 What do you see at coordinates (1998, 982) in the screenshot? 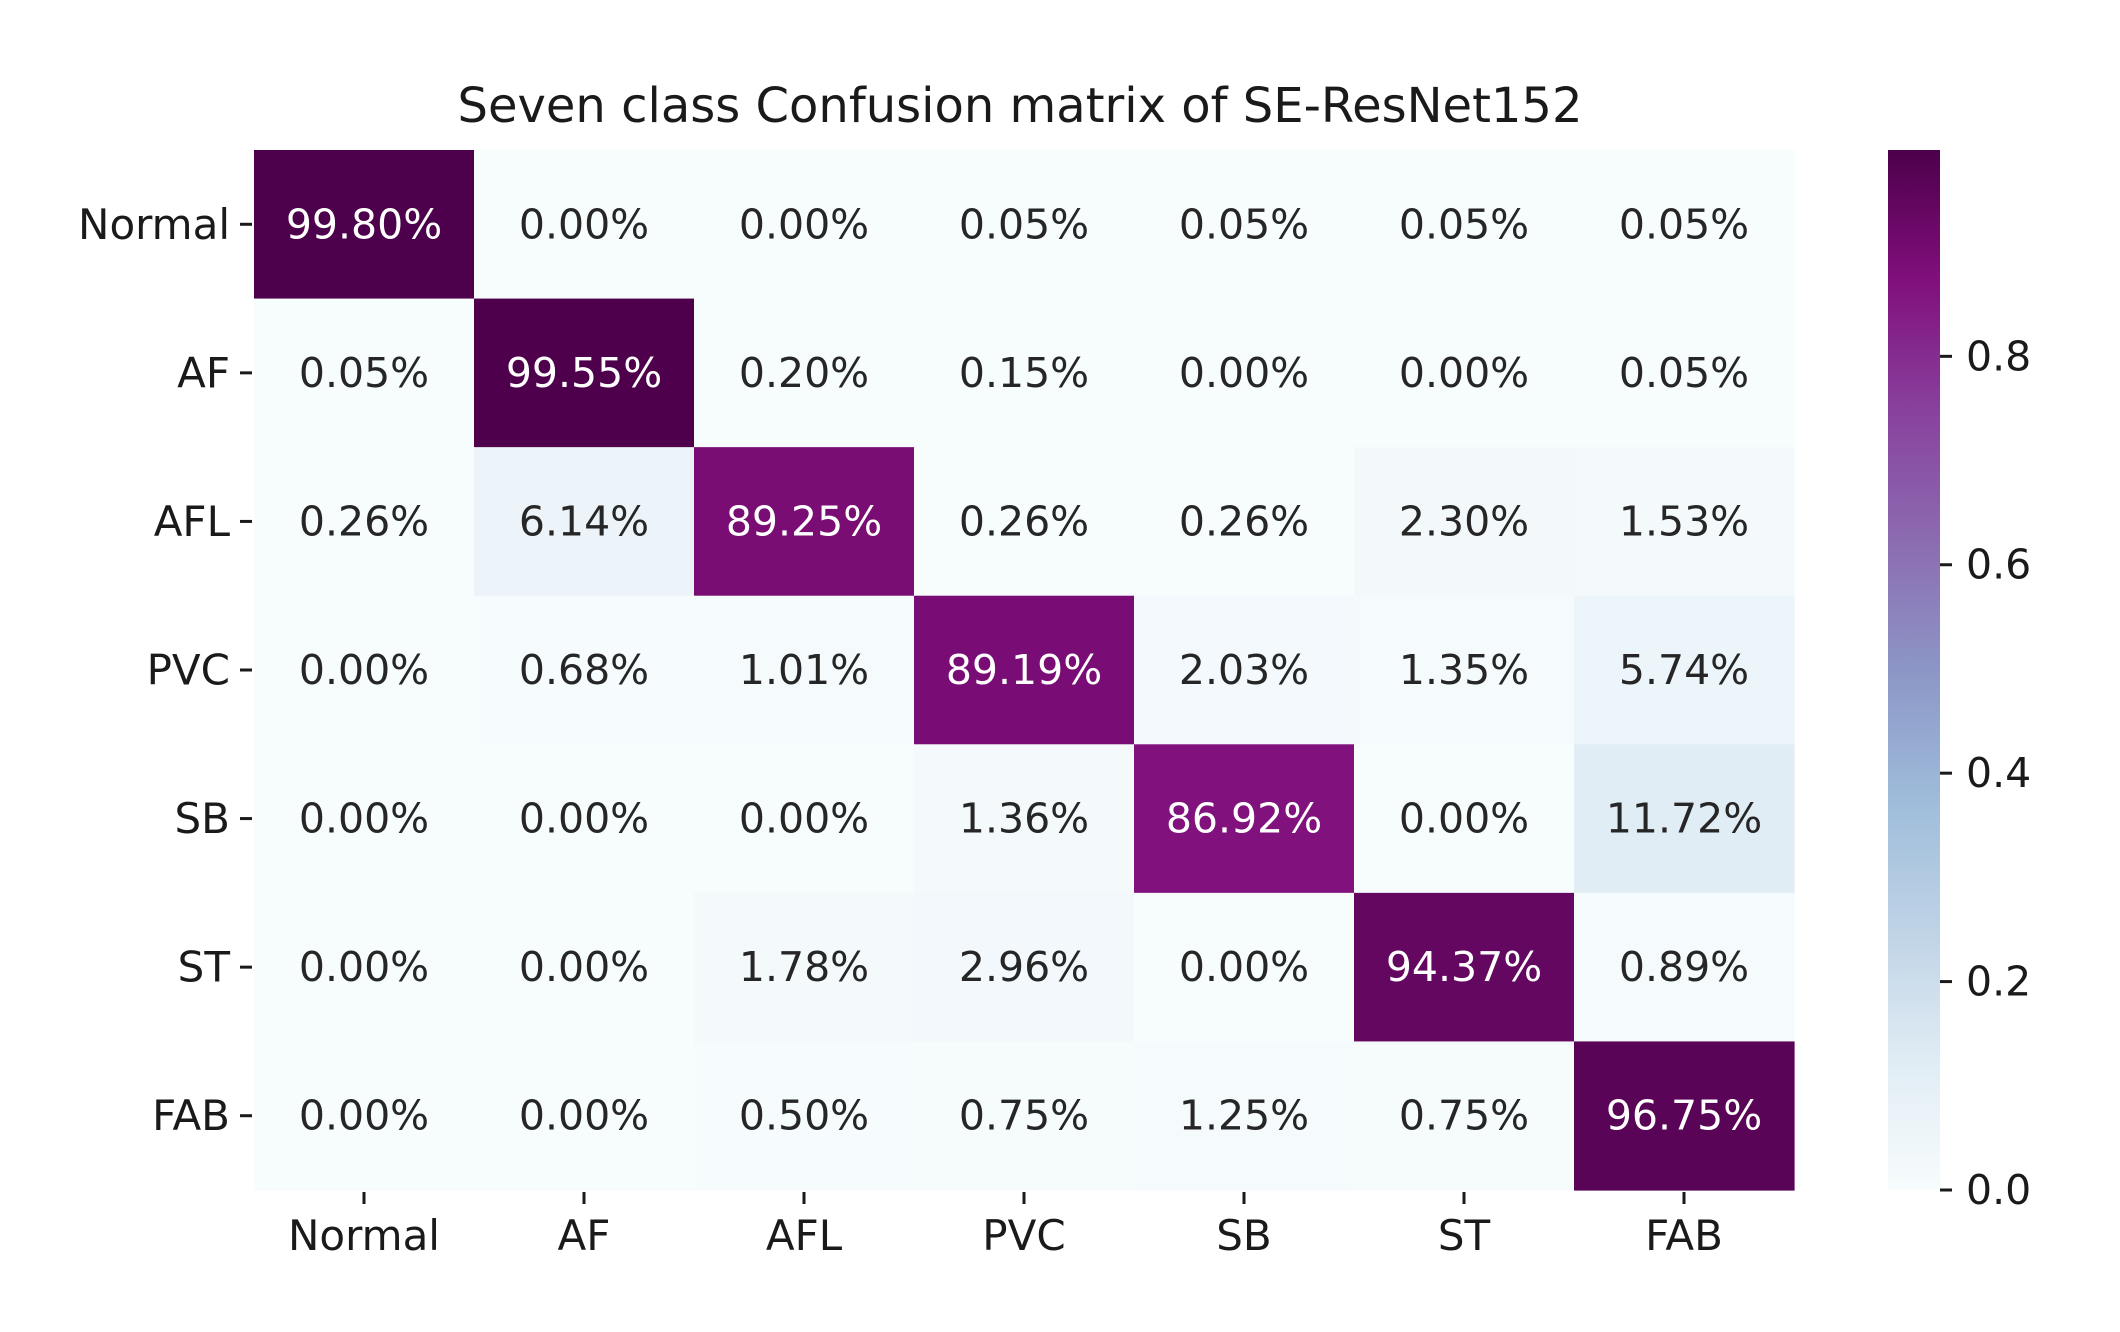
I see `colorbar-tick-label-1: 0.2` at bounding box center [1998, 982].